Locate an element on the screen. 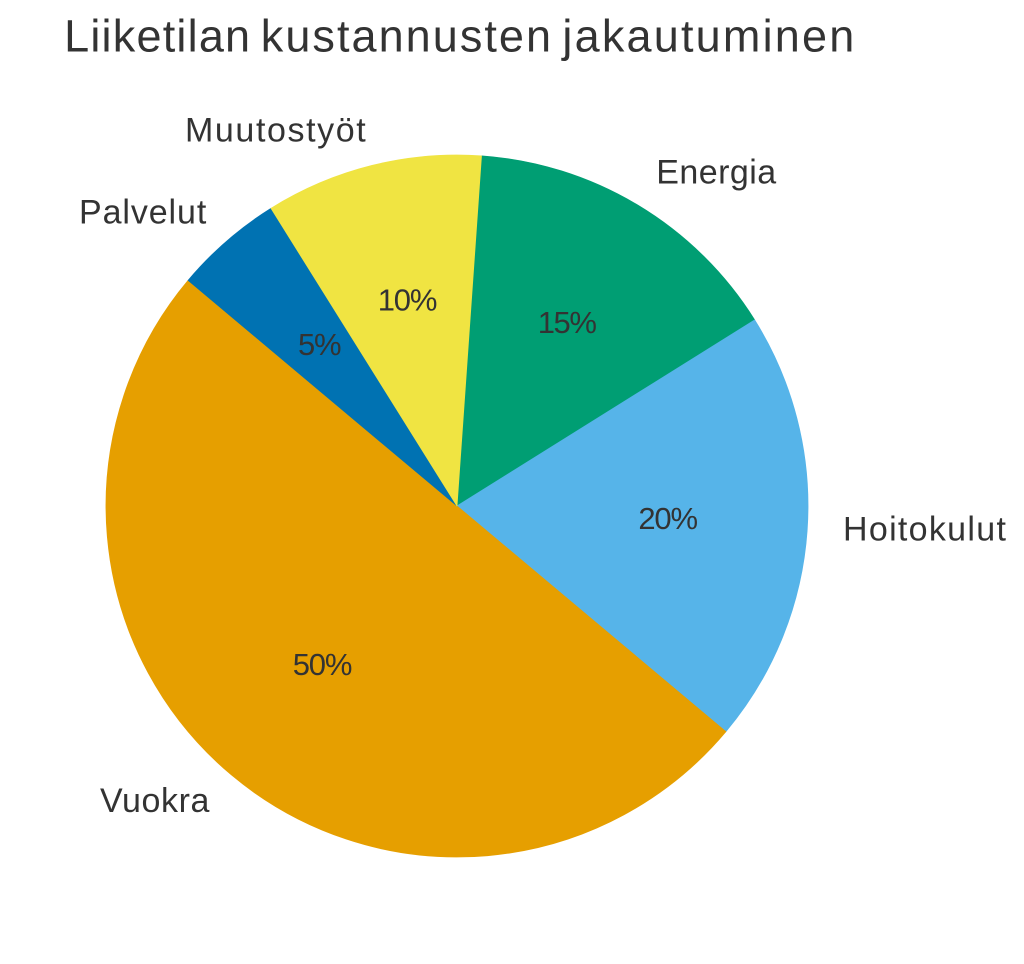 The height and width of the screenshot is (964, 1024). svg-text: 20% is located at coordinates (667, 518).